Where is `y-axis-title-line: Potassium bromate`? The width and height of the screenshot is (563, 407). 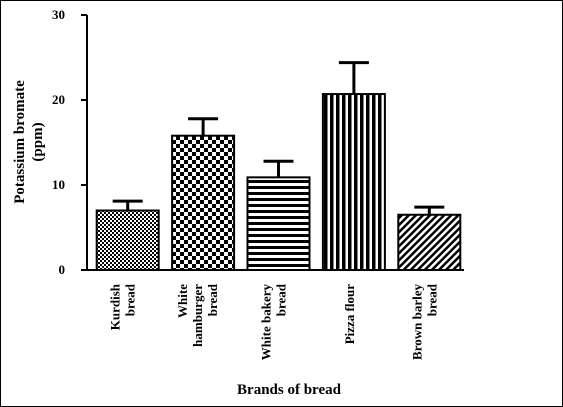
y-axis-title-line: Potassium bromate is located at coordinates (20, 142).